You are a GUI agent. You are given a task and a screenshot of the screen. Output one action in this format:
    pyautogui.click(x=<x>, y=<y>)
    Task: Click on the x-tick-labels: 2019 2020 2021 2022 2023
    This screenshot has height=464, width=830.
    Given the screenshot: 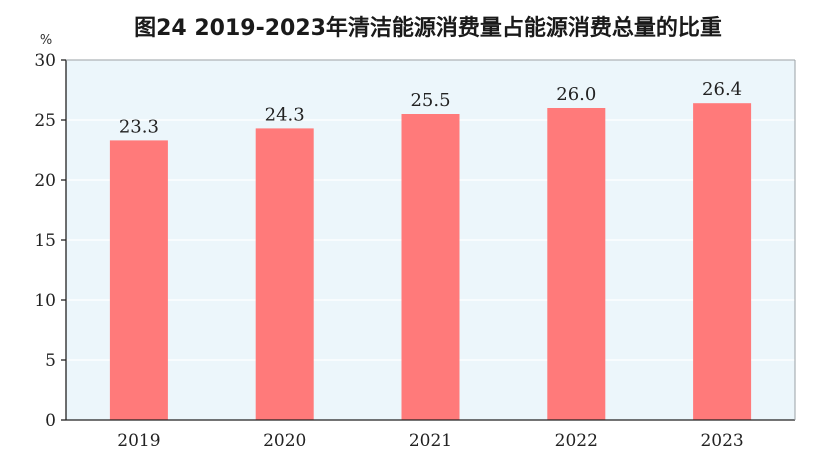 What is the action you would take?
    pyautogui.click(x=430, y=441)
    